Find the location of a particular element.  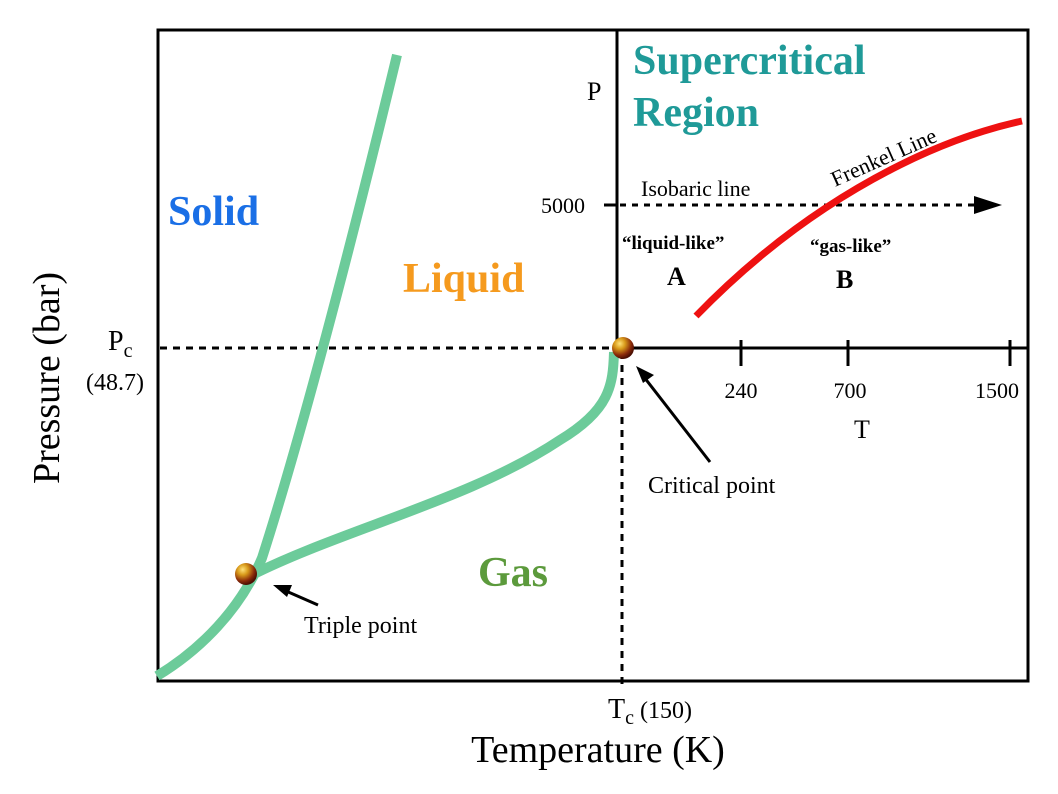

critical-point-marker is located at coordinates (623, 348).